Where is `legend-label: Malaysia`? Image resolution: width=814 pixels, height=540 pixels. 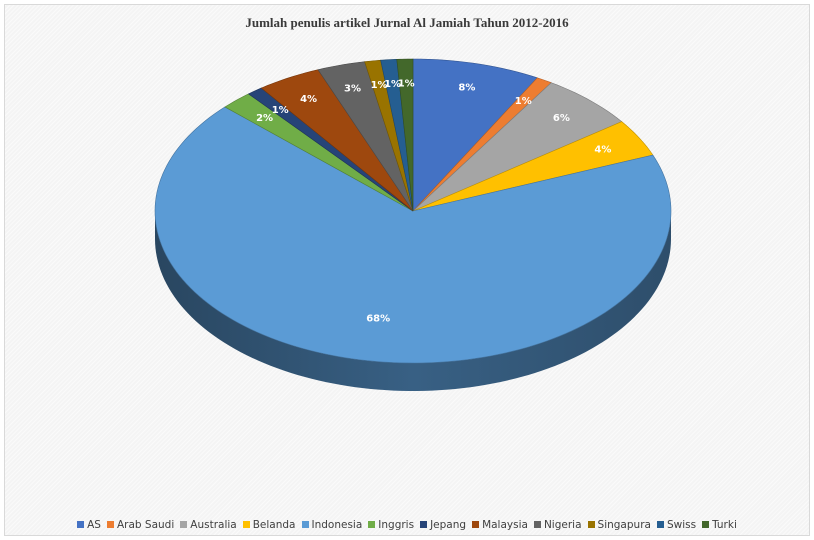 legend-label: Malaysia is located at coordinates (505, 525).